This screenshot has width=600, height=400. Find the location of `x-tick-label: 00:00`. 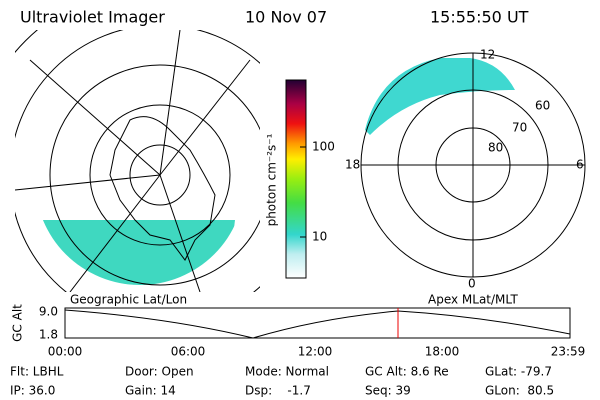

x-tick-label: 00:00 is located at coordinates (65, 352).